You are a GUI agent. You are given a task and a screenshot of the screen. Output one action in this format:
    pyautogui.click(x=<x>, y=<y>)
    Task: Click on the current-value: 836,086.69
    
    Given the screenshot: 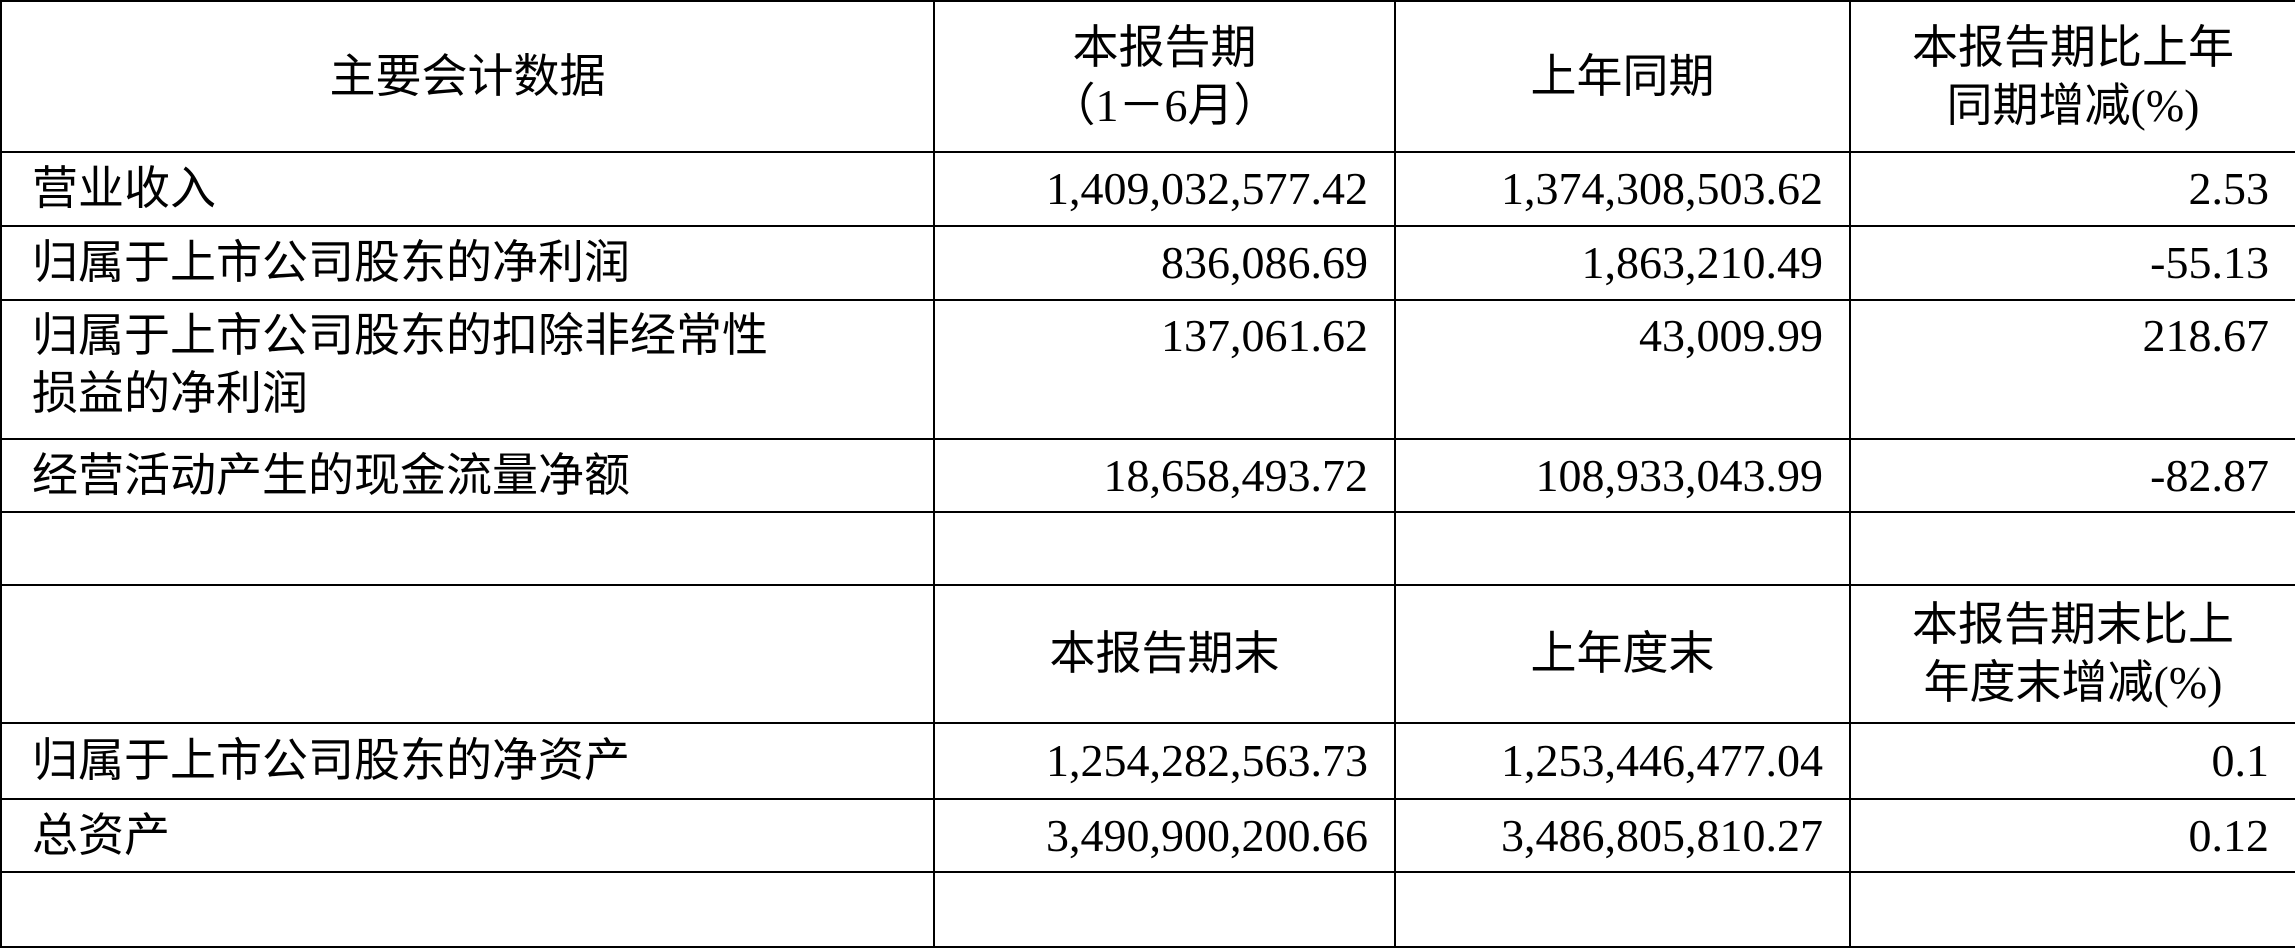 What is the action you would take?
    pyautogui.click(x=1164, y=263)
    